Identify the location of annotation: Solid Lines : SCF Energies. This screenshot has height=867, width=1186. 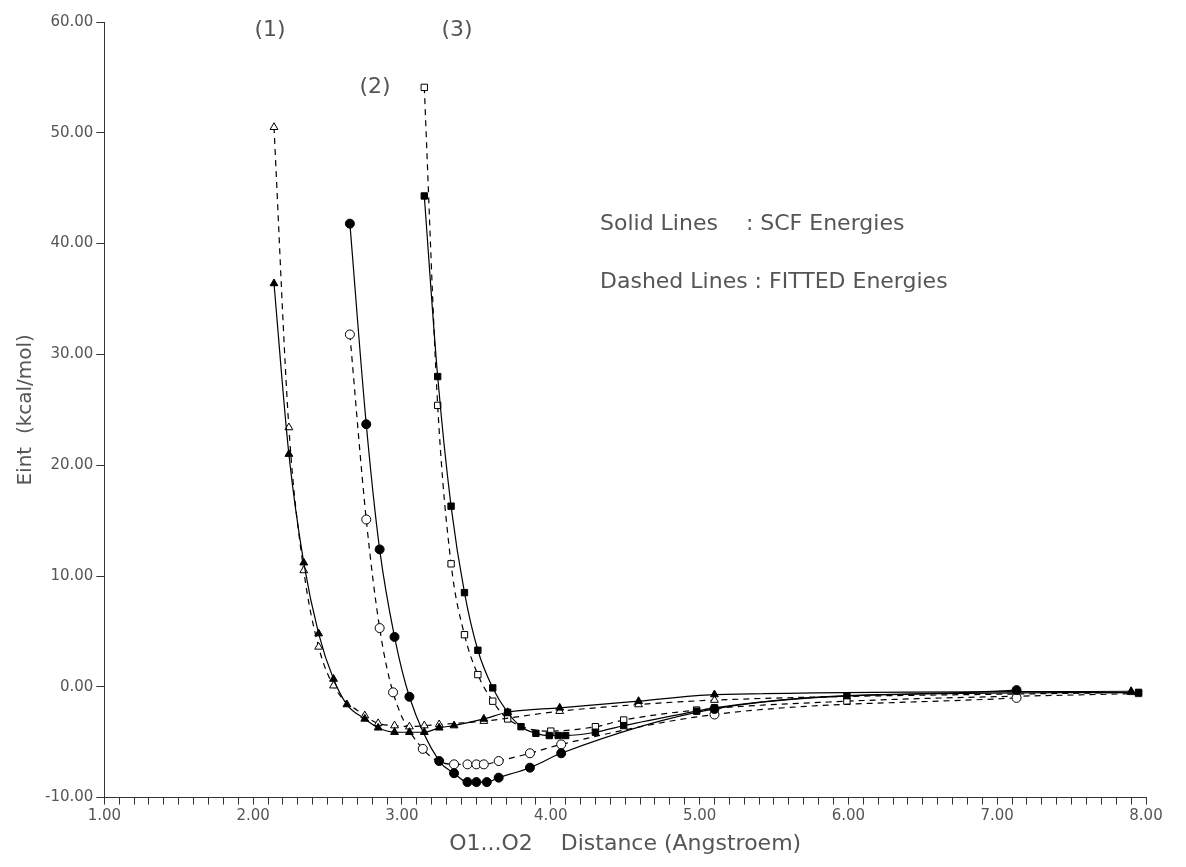
(752, 222).